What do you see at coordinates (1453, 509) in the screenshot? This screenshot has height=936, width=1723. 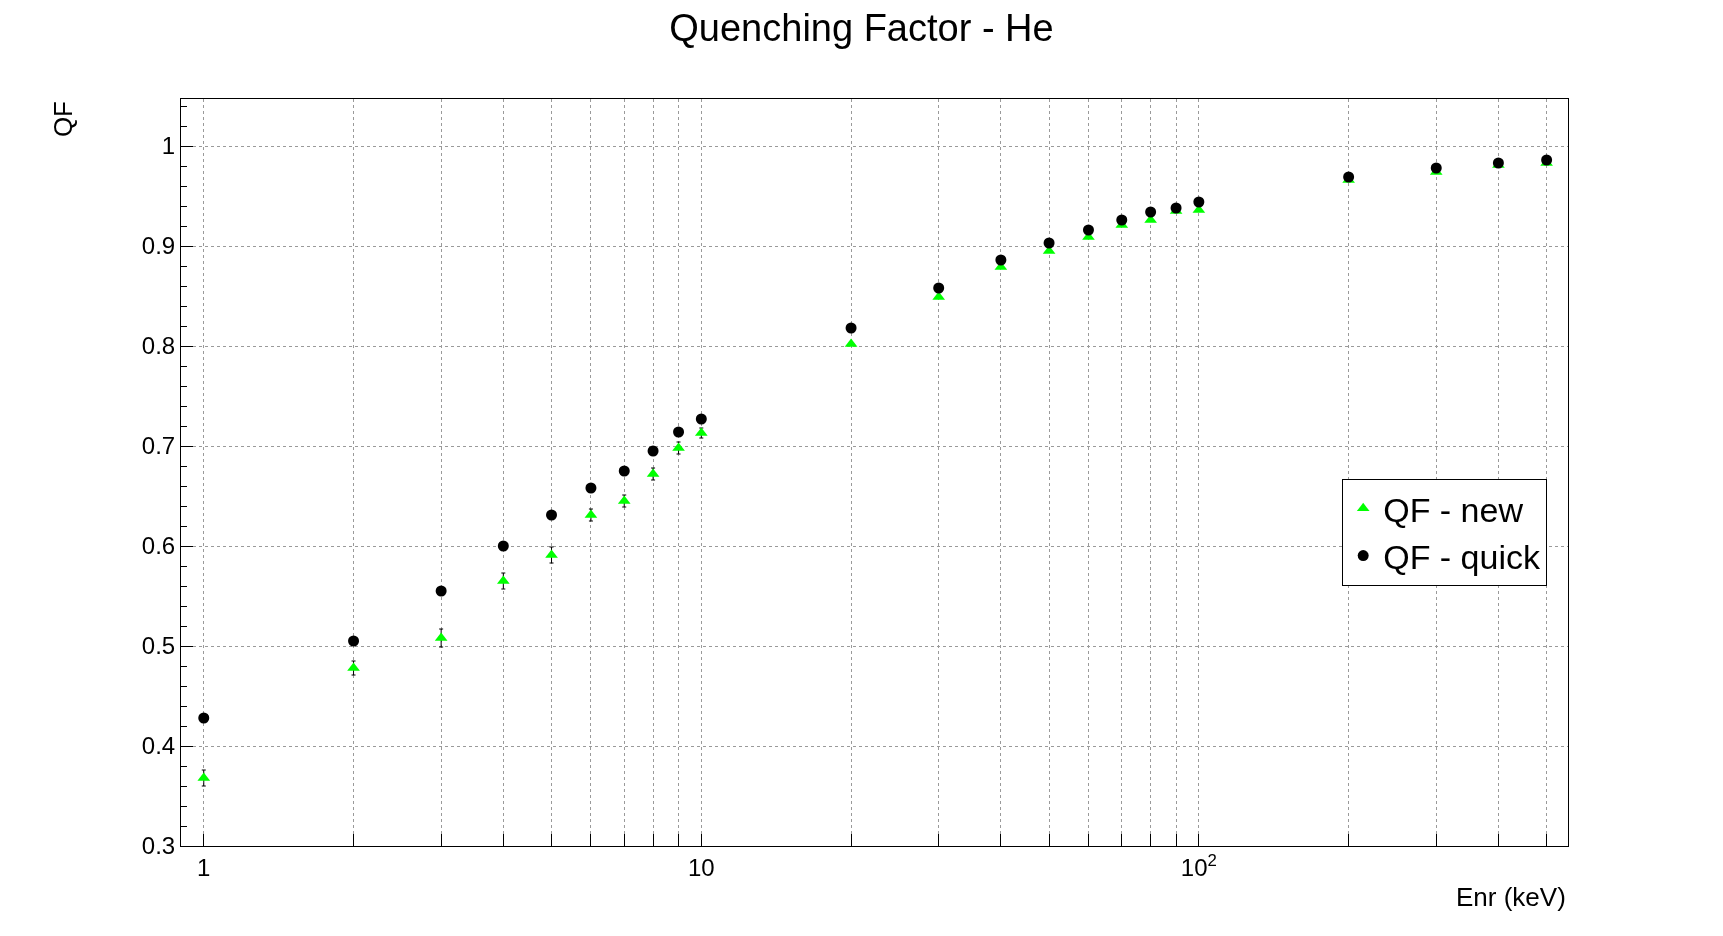 I see `legend-label: QF - new` at bounding box center [1453, 509].